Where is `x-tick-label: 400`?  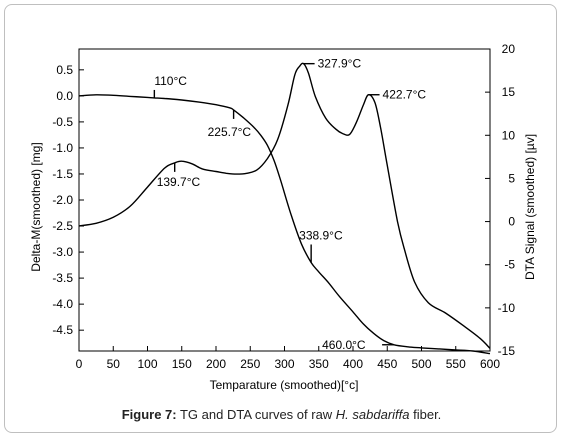 x-tick-label: 400 is located at coordinates (353, 364).